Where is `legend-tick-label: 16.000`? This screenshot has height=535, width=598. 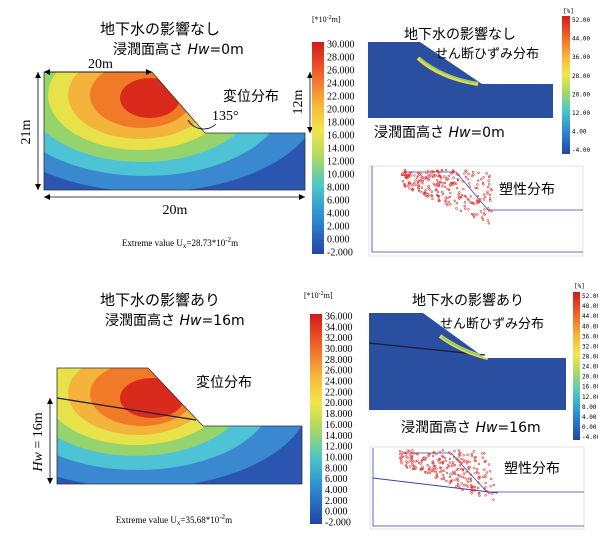
legend-tick-label: 16.000 is located at coordinates (341, 136).